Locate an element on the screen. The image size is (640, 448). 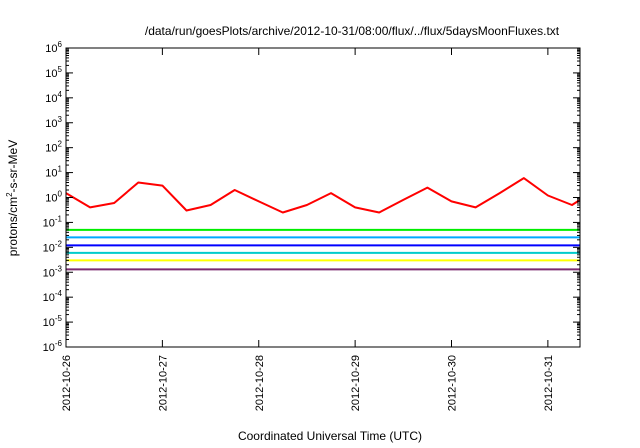
y-tick-label: 10² is located at coordinates (53, 147).